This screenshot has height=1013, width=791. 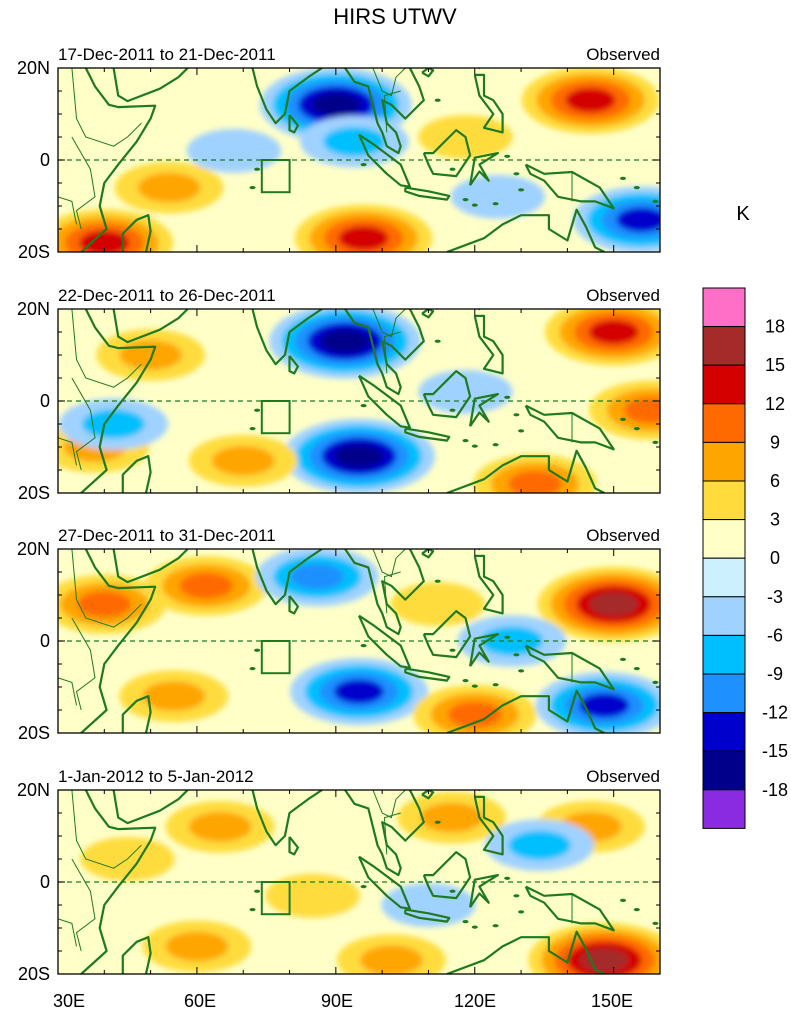 I want to click on colorbar-unit: K, so click(x=743, y=214).